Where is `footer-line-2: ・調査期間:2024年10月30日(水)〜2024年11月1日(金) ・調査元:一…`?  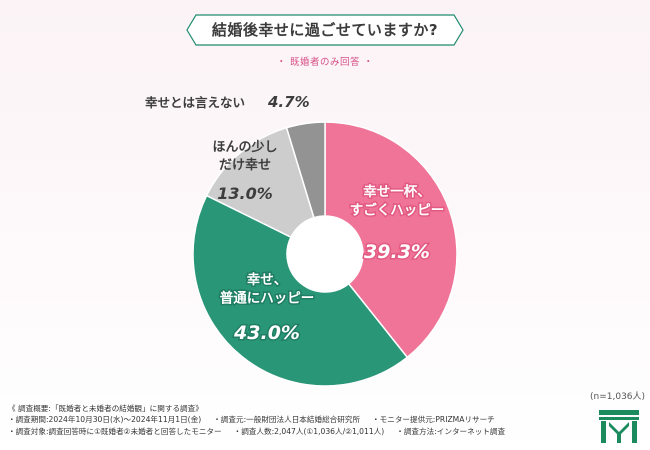 footer-line-2: ・調査期間:2024年10月30日(水)〜2024年11月1日(金) ・調査元:一… is located at coordinates (288, 419).